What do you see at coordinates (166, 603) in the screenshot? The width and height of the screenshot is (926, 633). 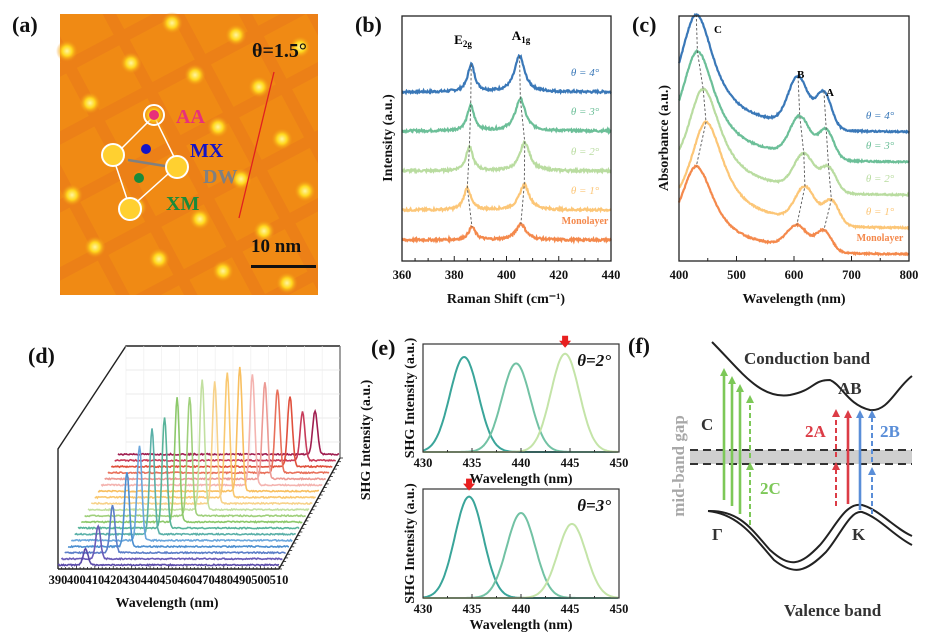 I see `x-axis-label: Wavelength (nm)` at bounding box center [166, 603].